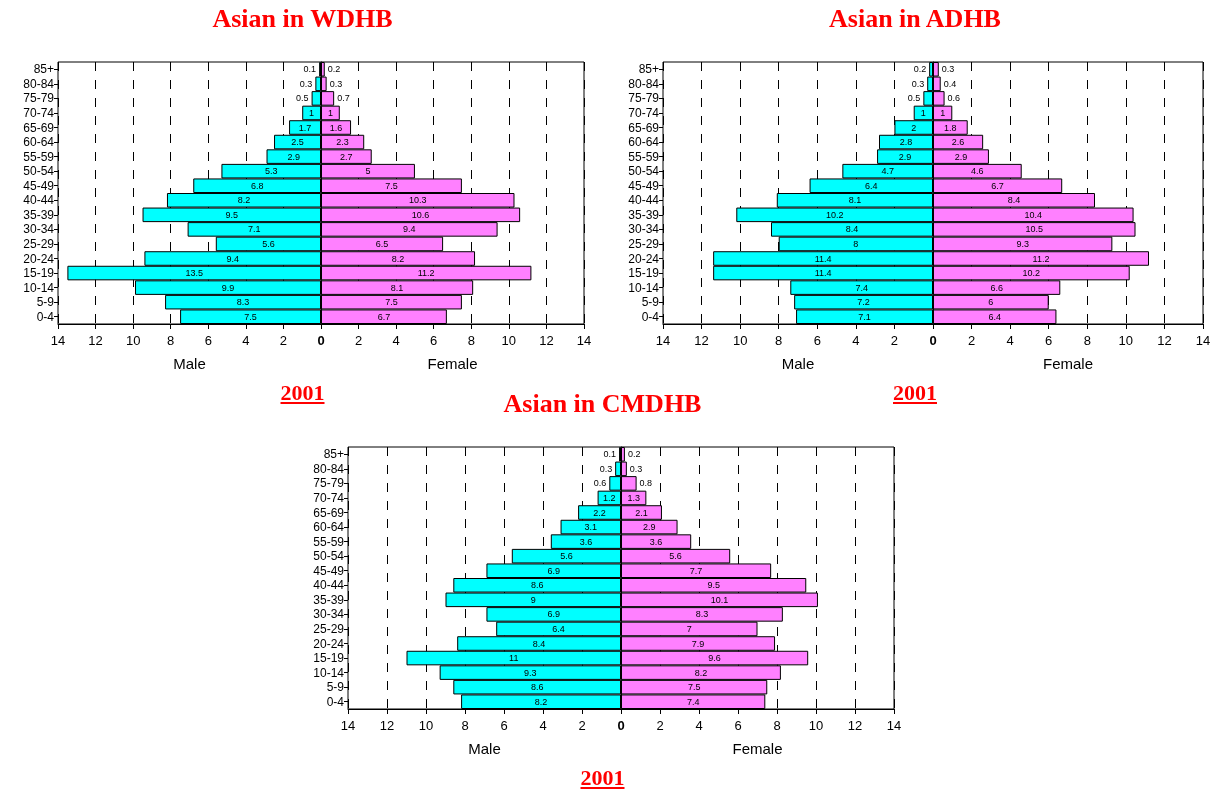  Describe the element at coordinates (602, 403) in the screenshot. I see `chart-title: Asian in CMDHB` at that location.